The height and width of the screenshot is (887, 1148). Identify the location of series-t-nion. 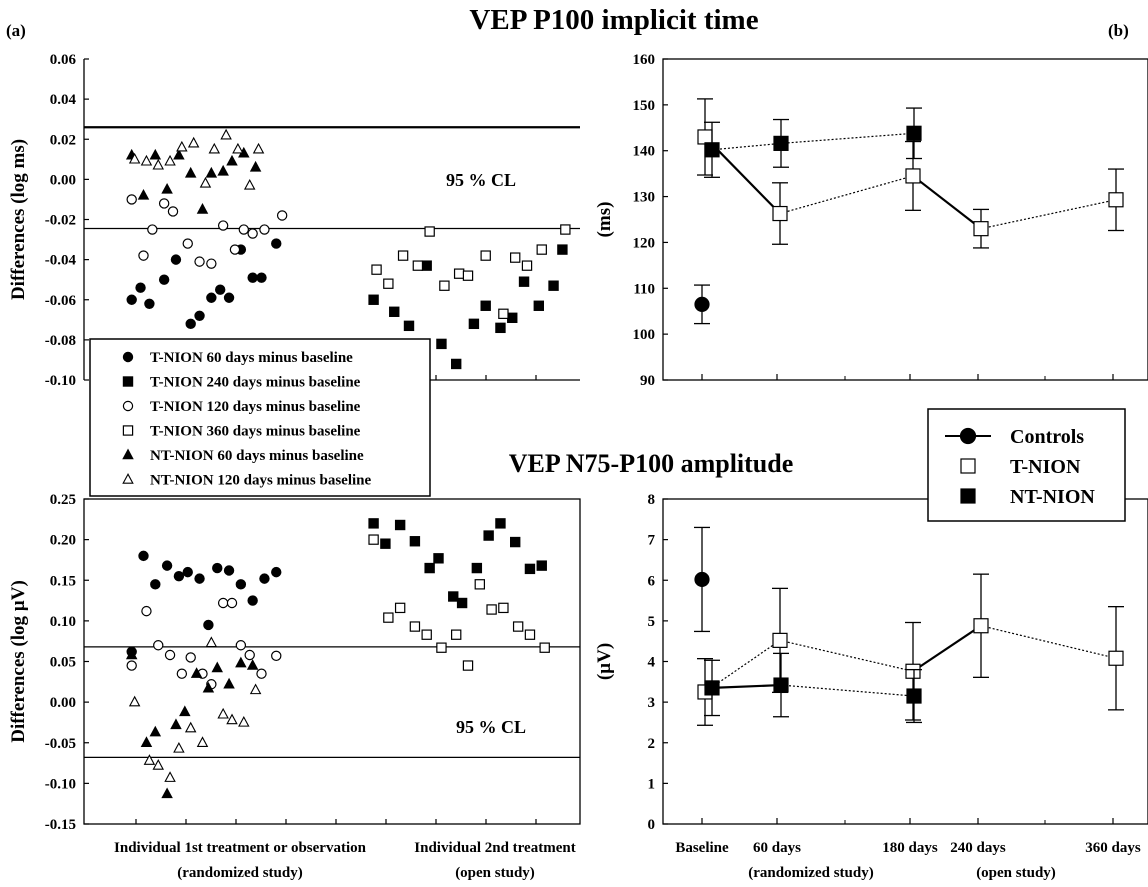
(910, 649).